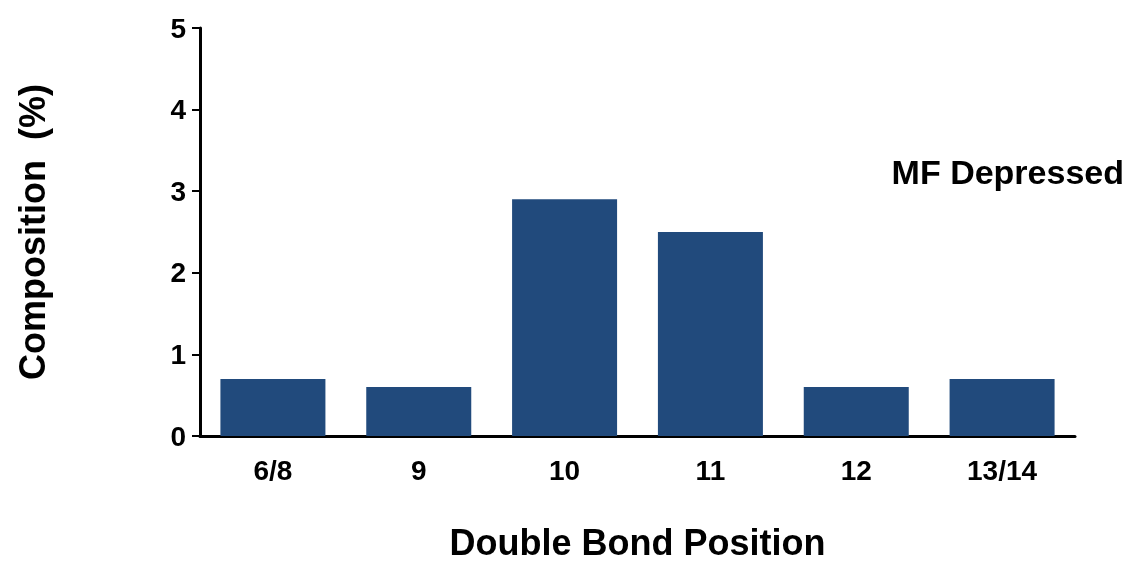  Describe the element at coordinates (178, 191) in the screenshot. I see `y-tick-label: 3` at that location.